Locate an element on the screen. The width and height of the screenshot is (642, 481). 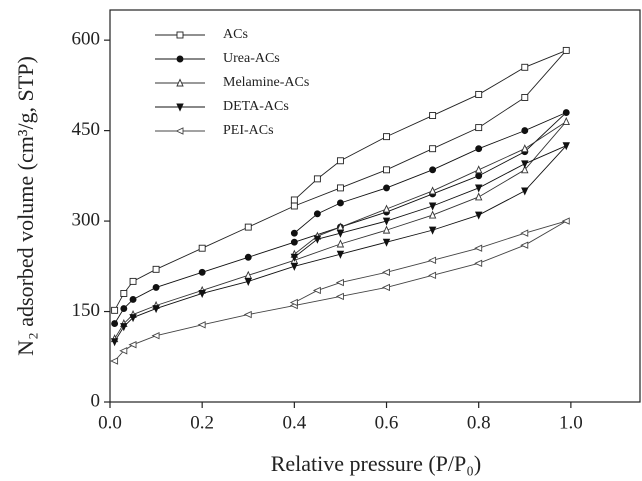
x-tick-label: 0.2 is located at coordinates (202, 422).